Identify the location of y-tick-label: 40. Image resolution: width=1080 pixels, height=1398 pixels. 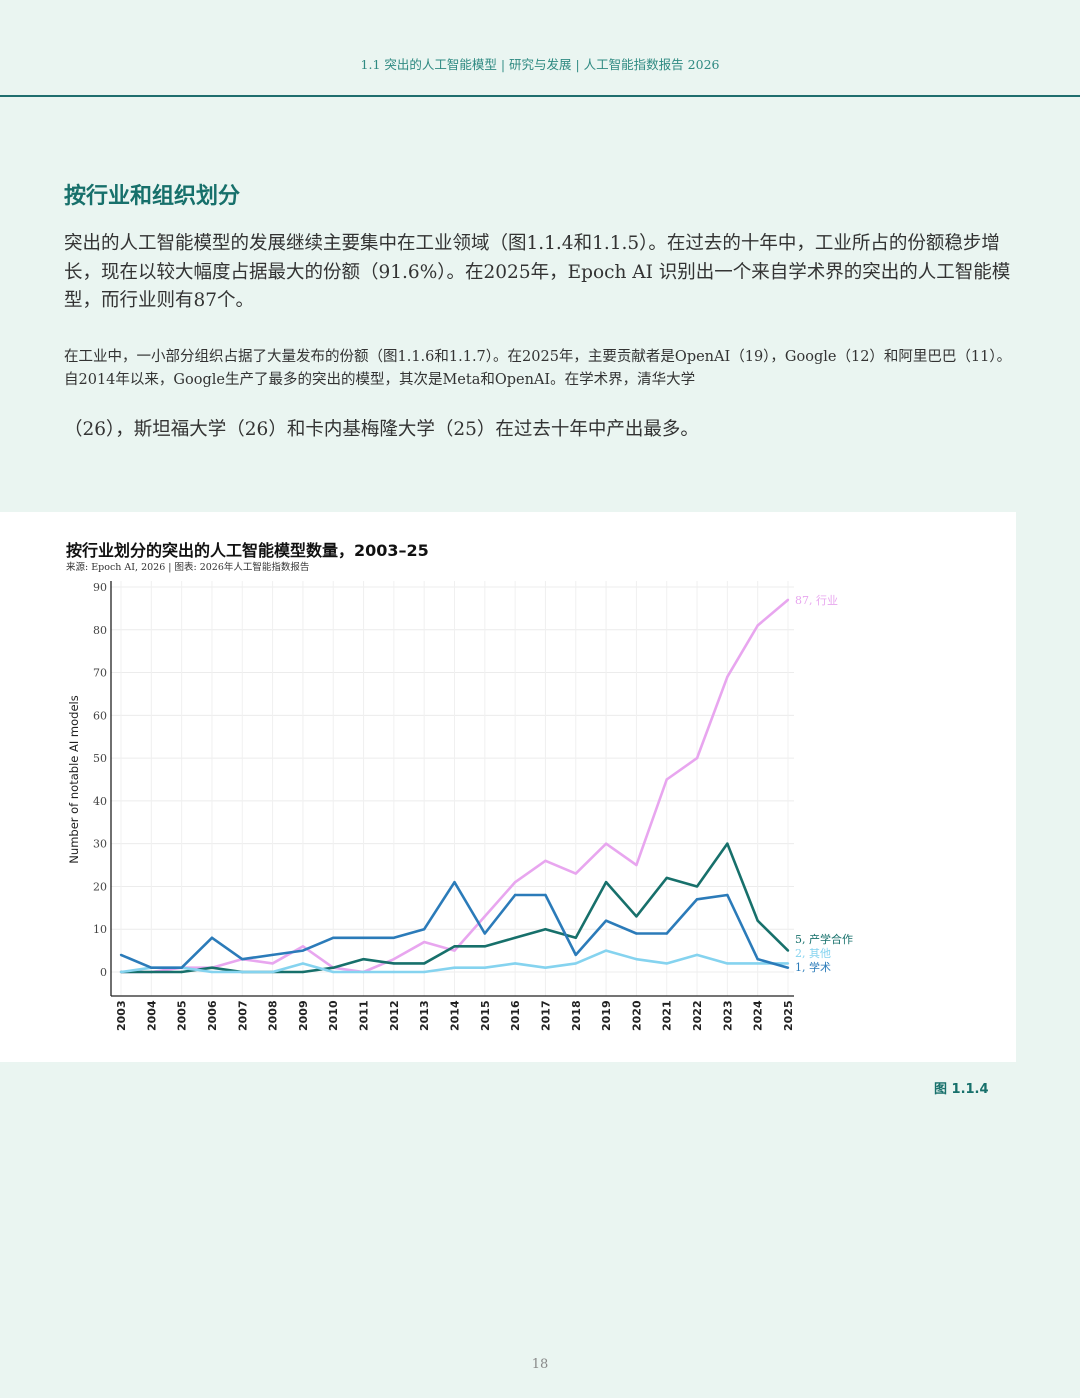
(100, 801).